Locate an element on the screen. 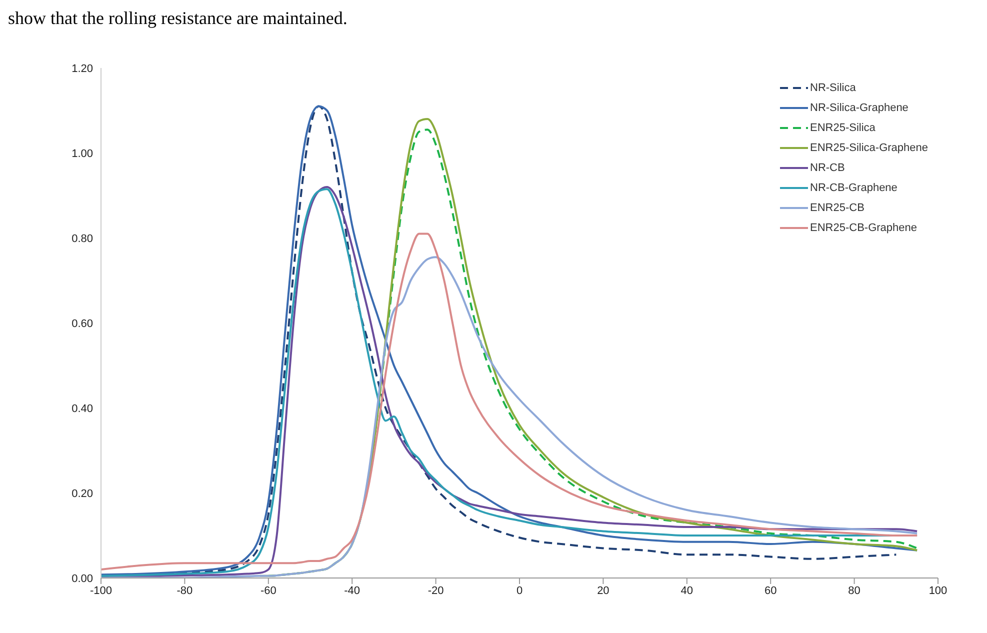 This screenshot has height=633, width=987. legend-label: ENR25-Silica is located at coordinates (843, 128).